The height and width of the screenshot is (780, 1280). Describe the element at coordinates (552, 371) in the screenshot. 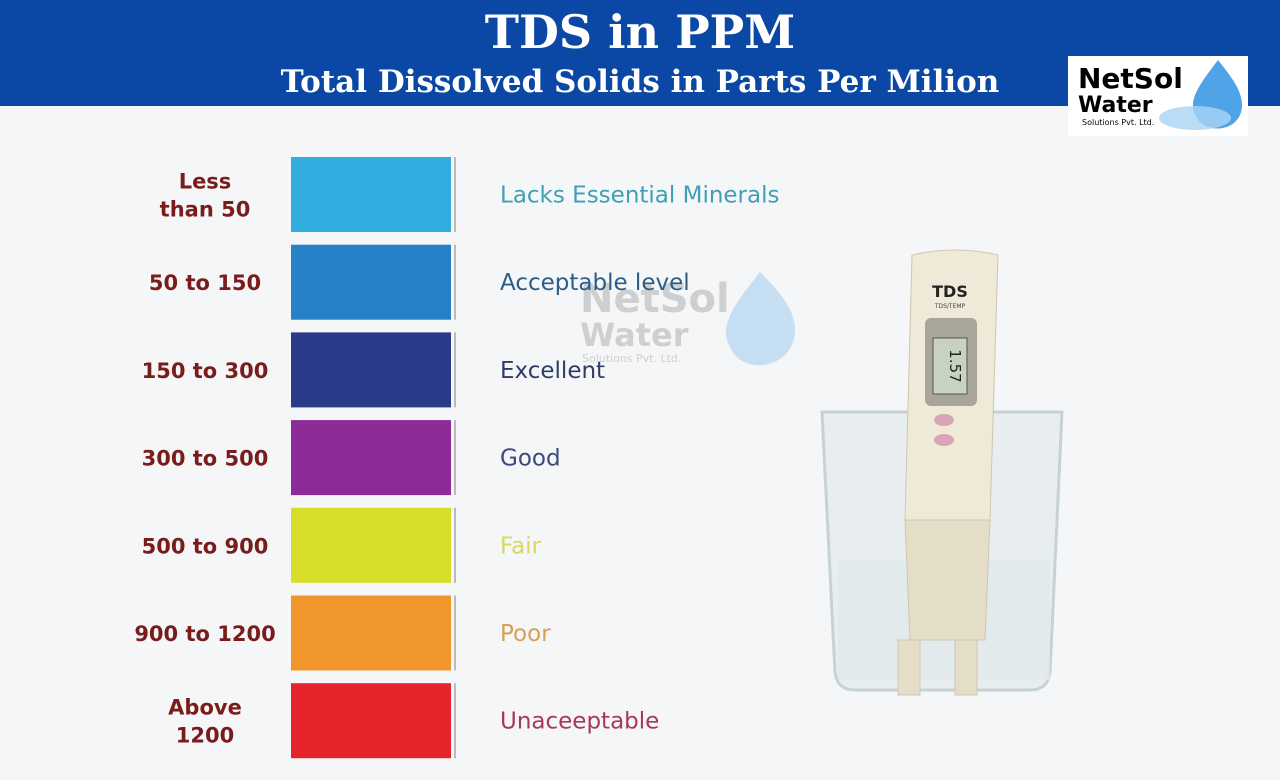

I see `description: Excellent` at that location.